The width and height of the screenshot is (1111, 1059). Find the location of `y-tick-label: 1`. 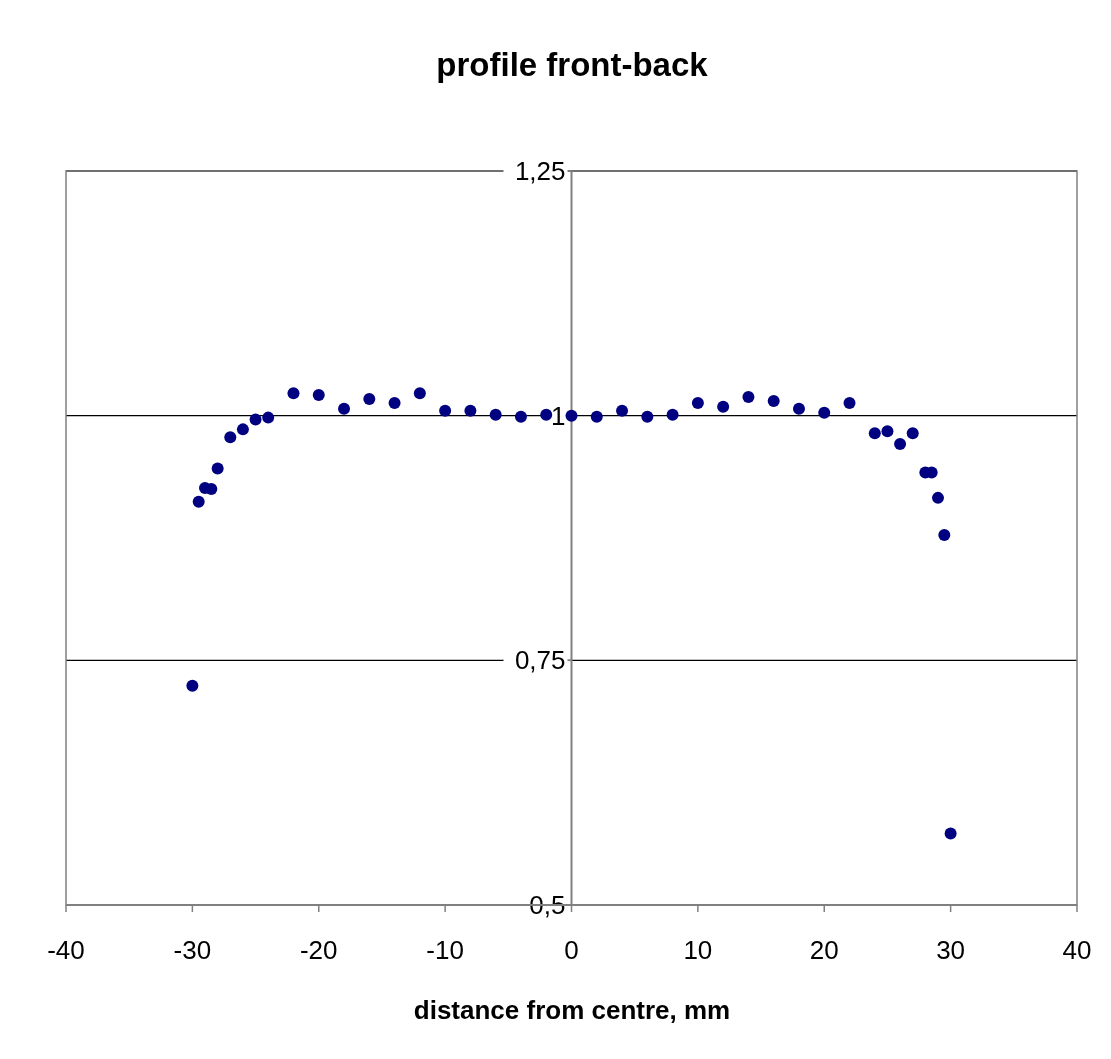

y-tick-label: 1 is located at coordinates (558, 415).